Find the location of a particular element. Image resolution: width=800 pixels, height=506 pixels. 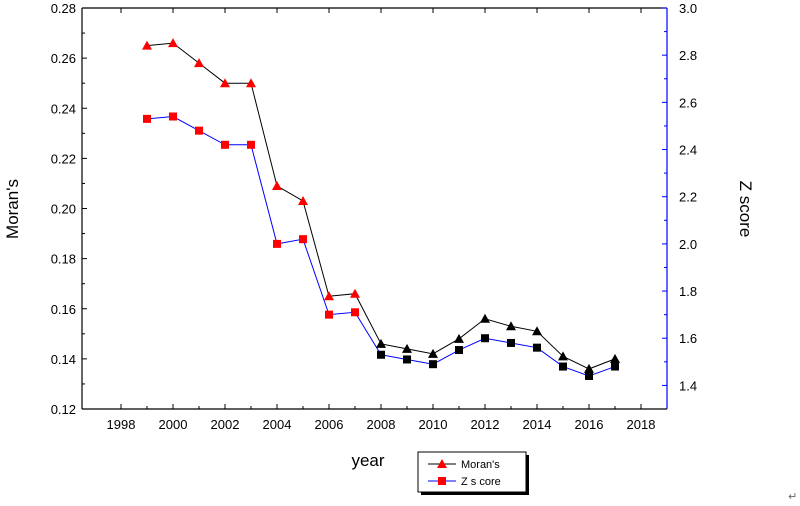

y2-tick-label: 2.4 is located at coordinates (688, 150).